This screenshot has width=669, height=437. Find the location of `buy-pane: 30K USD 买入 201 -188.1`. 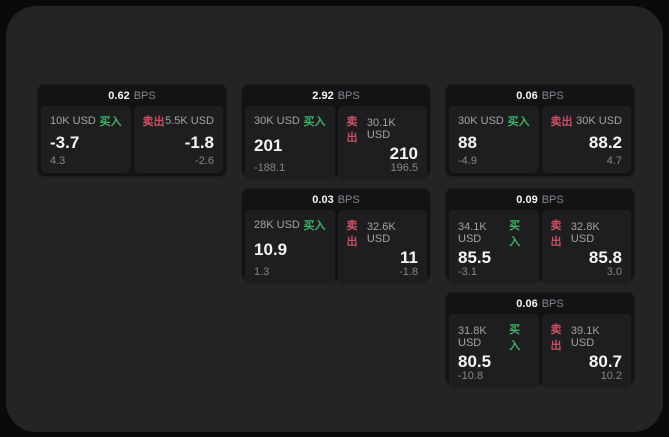

buy-pane: 30K USD 买入 201 -188.1 is located at coordinates (290, 143).